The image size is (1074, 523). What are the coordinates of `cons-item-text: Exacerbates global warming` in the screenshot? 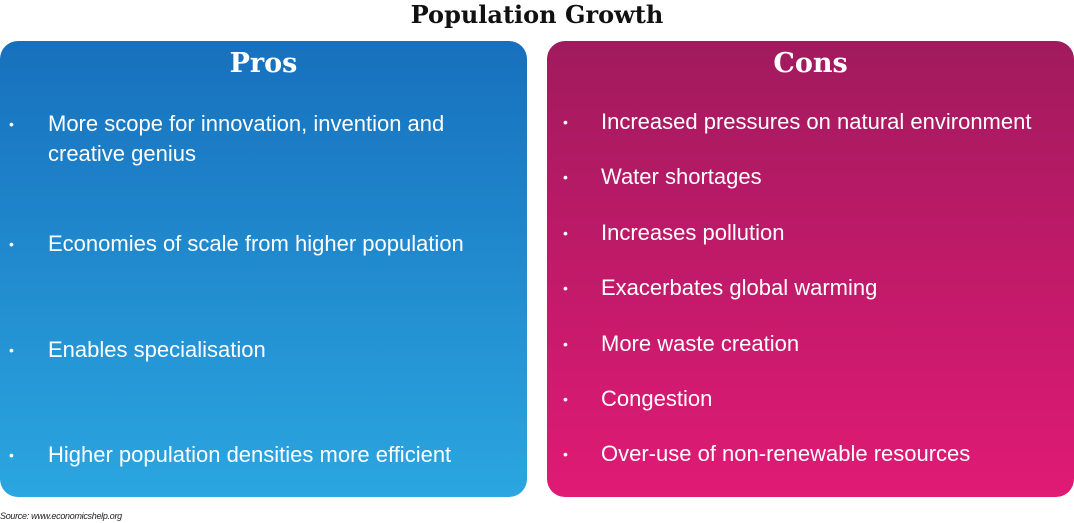 It's located at (739, 287).